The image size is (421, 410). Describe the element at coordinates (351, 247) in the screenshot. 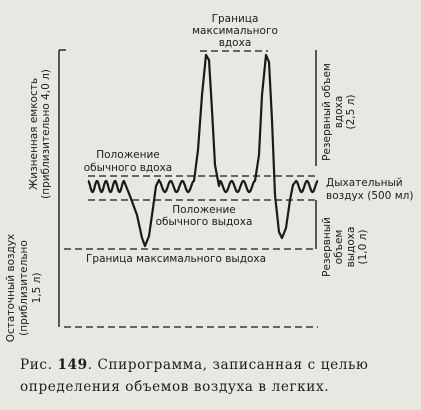

I see `exp-reserve-label-3: выдоха` at that location.